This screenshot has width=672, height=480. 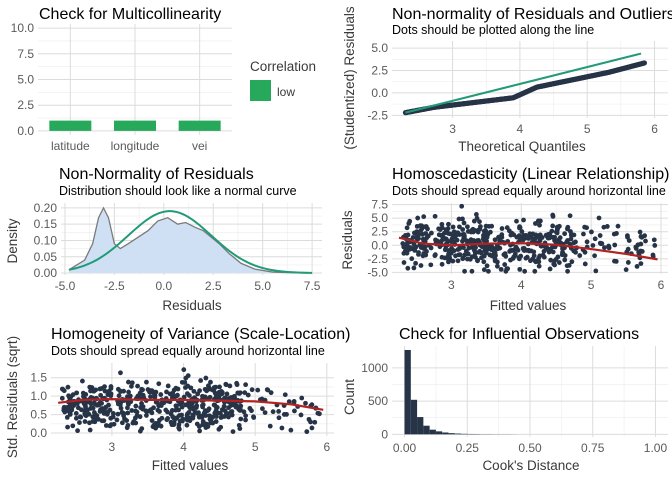 What do you see at coordinates (661, 285) in the screenshot?
I see `homoscedasticity-x-tick-label: 6` at bounding box center [661, 285].